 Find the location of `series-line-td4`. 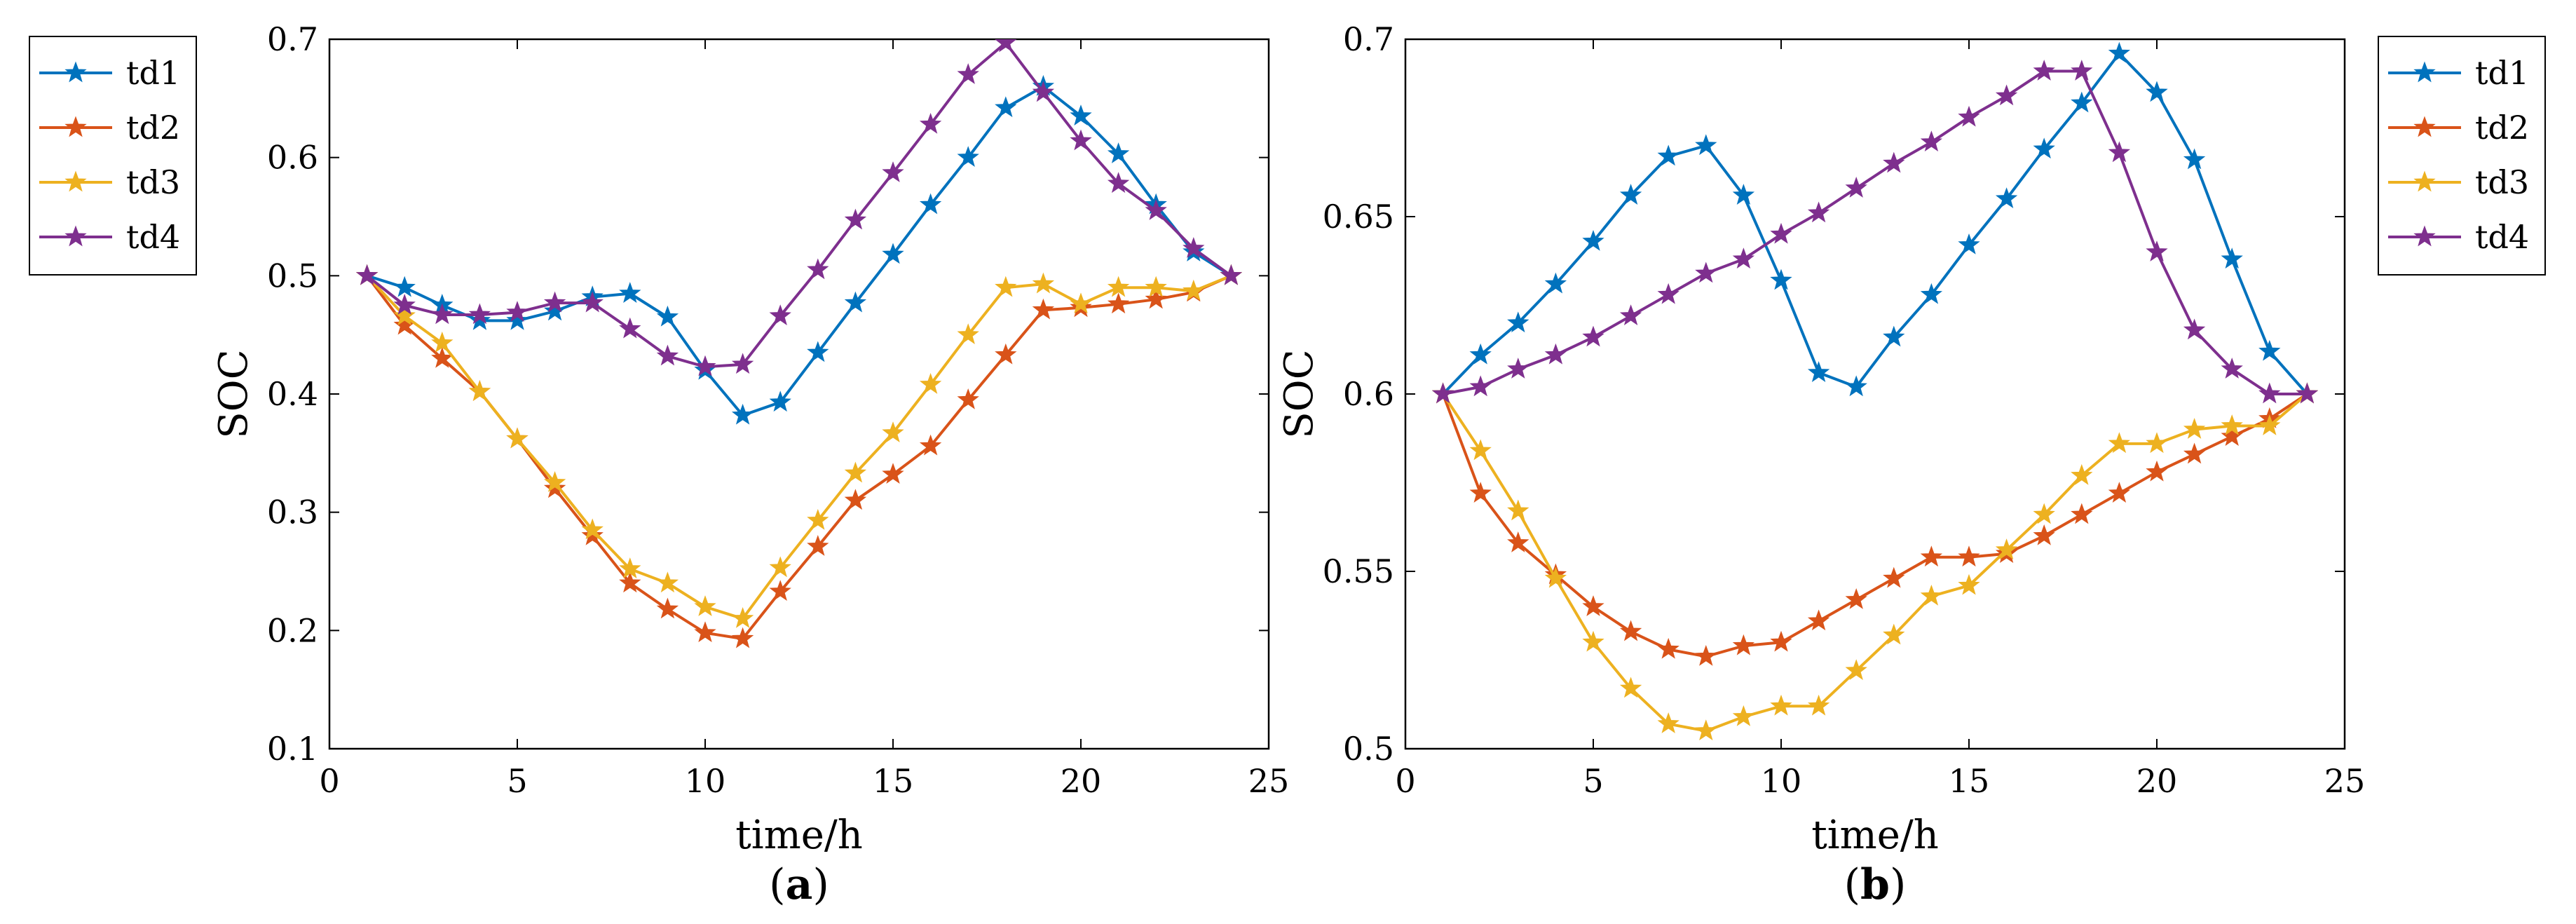

series-line-td4 is located at coordinates (799, 205).